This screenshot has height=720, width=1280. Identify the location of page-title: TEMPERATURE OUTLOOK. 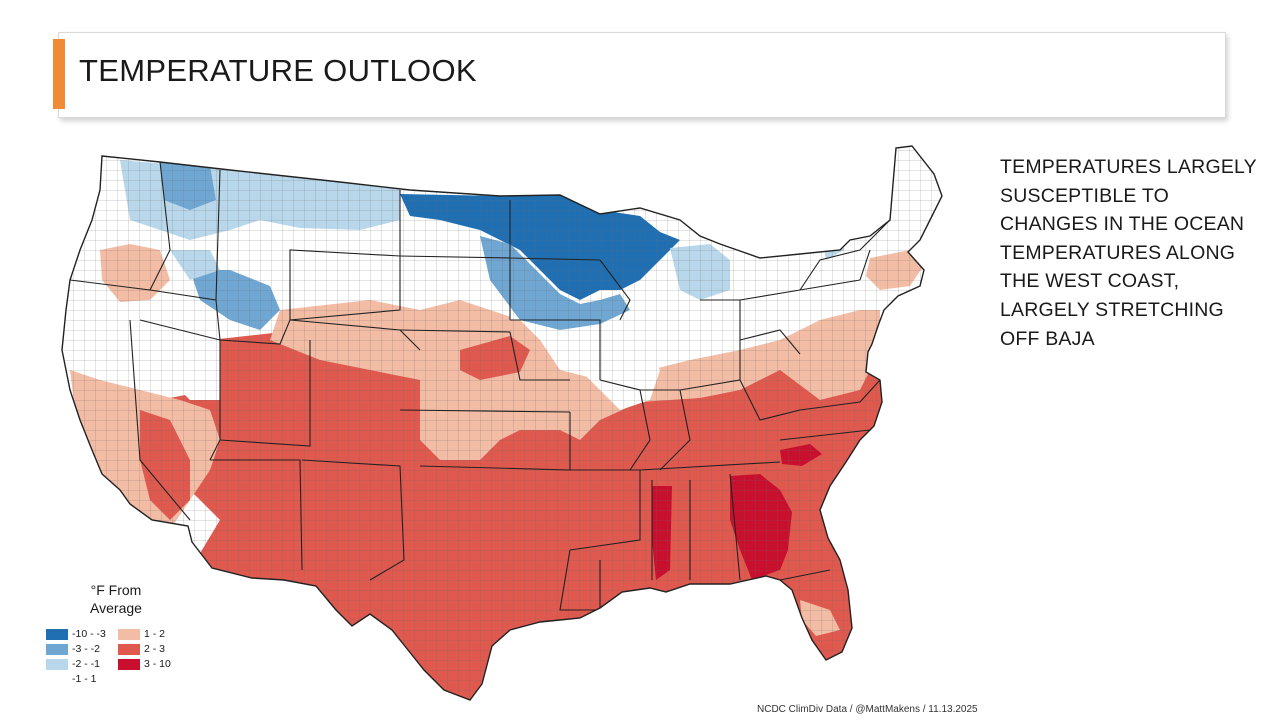
(278, 70).